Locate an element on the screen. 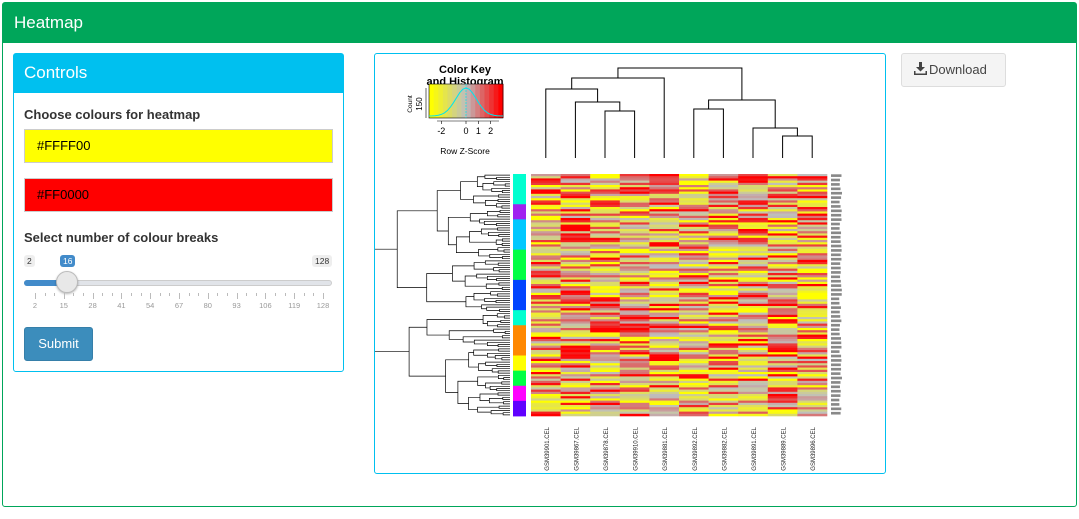 The width and height of the screenshot is (1079, 519). high-colour-input: #FF0000 is located at coordinates (178, 195).